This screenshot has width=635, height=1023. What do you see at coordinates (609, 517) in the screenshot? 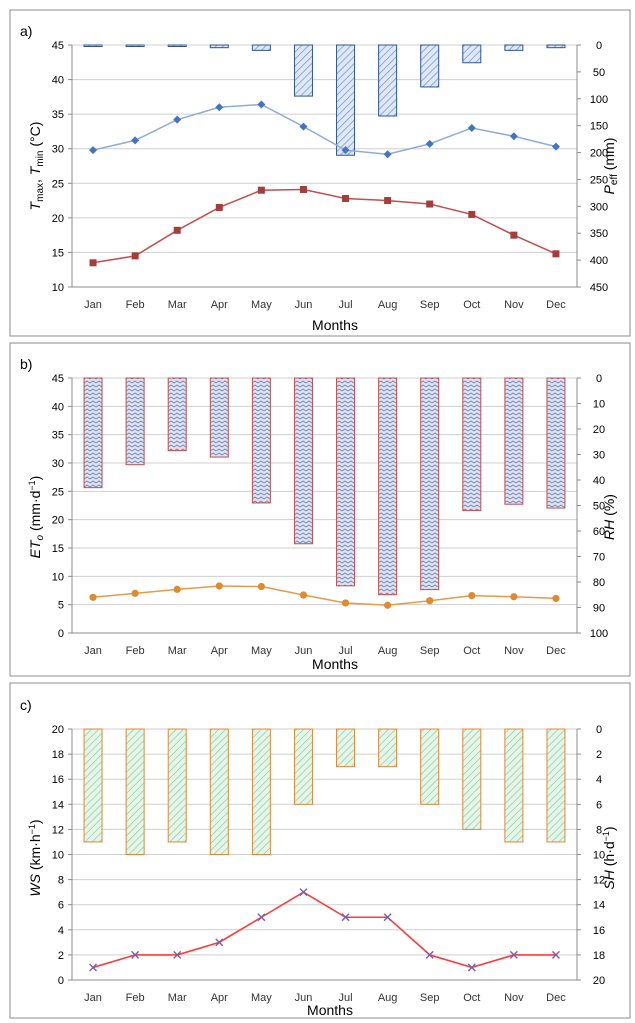
I see `y-right-label: RH (%)` at bounding box center [609, 517].